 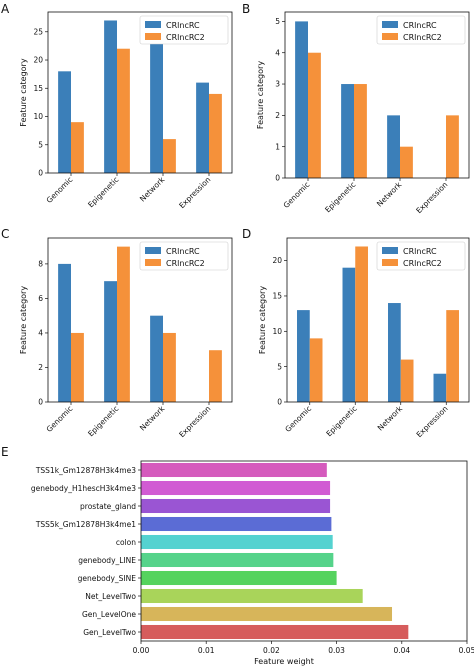 What do you see at coordinates (107, 578) in the screenshot?
I see `panel-e-y-tick-label: genebody_SINE` at bounding box center [107, 578].